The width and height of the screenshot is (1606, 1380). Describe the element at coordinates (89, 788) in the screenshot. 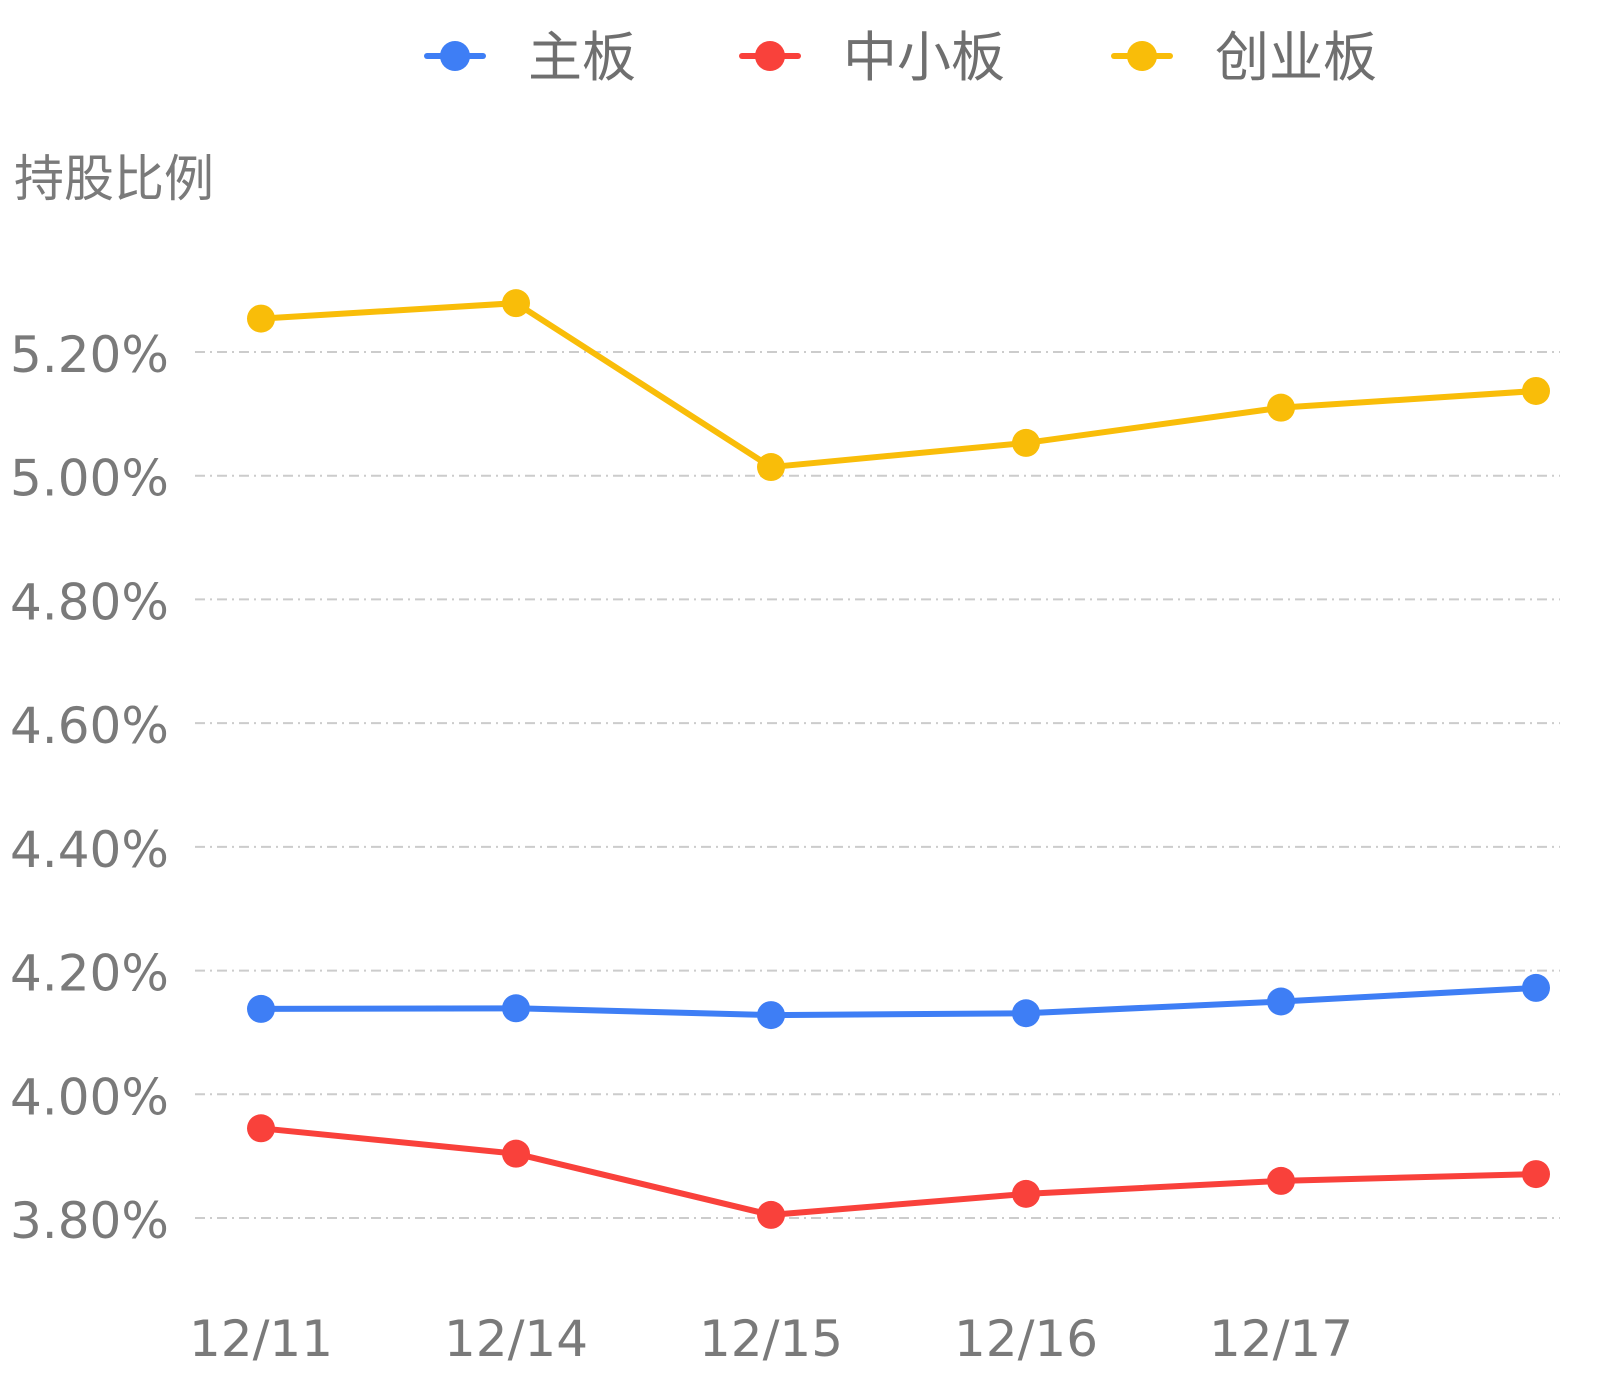

I see `y-axis-ticks: 5.20% 5.00% 4.80% 4.60% 4.40% 4.20% 4.00% 3.80%` at that location.